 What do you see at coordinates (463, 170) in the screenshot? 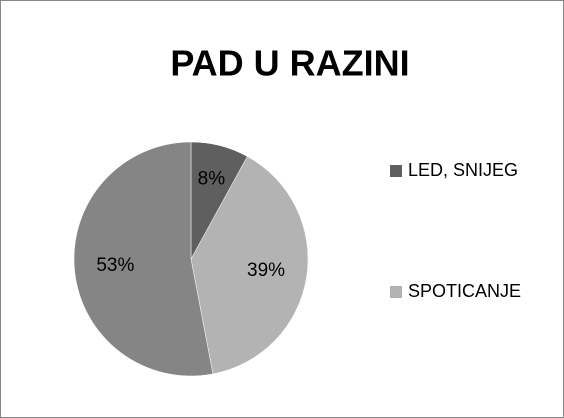
I see `legend-label: LED, SNIJEG` at bounding box center [463, 170].